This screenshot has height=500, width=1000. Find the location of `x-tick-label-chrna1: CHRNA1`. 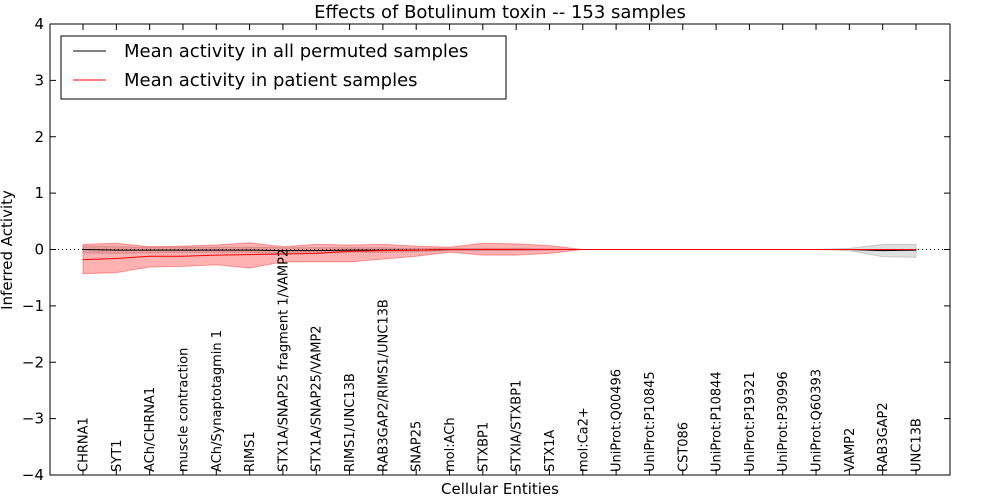

x-tick-label-chrna1: CHRNA1 is located at coordinates (84, 444).